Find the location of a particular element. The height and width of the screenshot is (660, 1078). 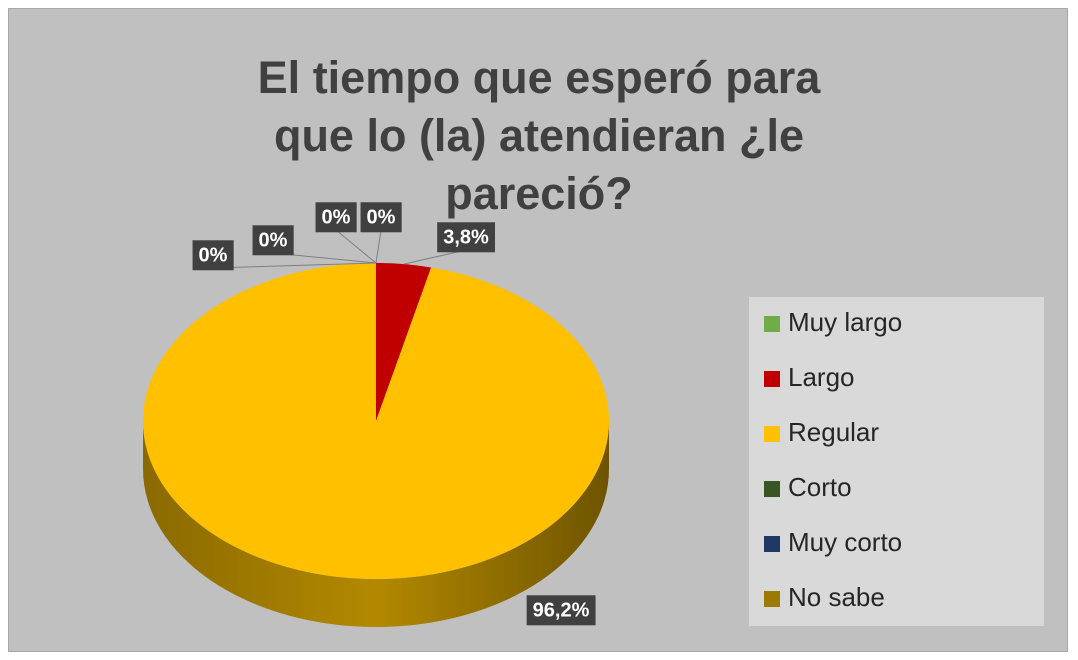

data-label: 3,8% is located at coordinates (466, 237).